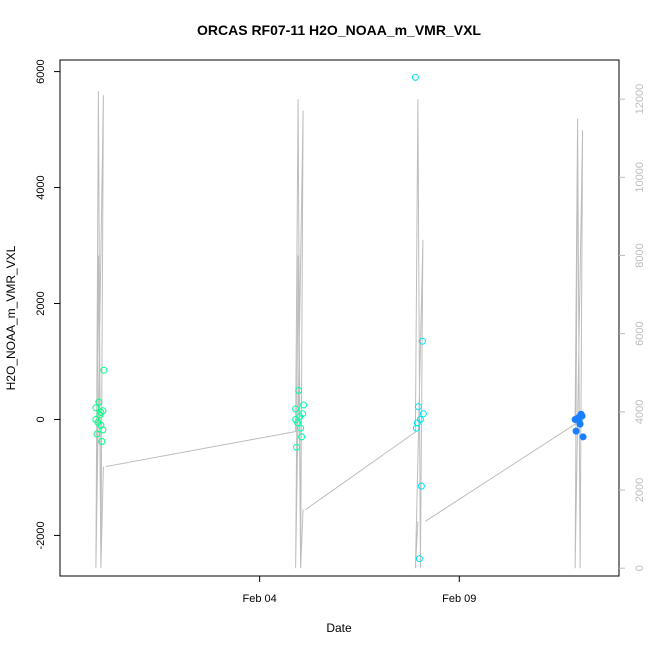  I want to click on x-tick-label: Feb 04, so click(260, 599).